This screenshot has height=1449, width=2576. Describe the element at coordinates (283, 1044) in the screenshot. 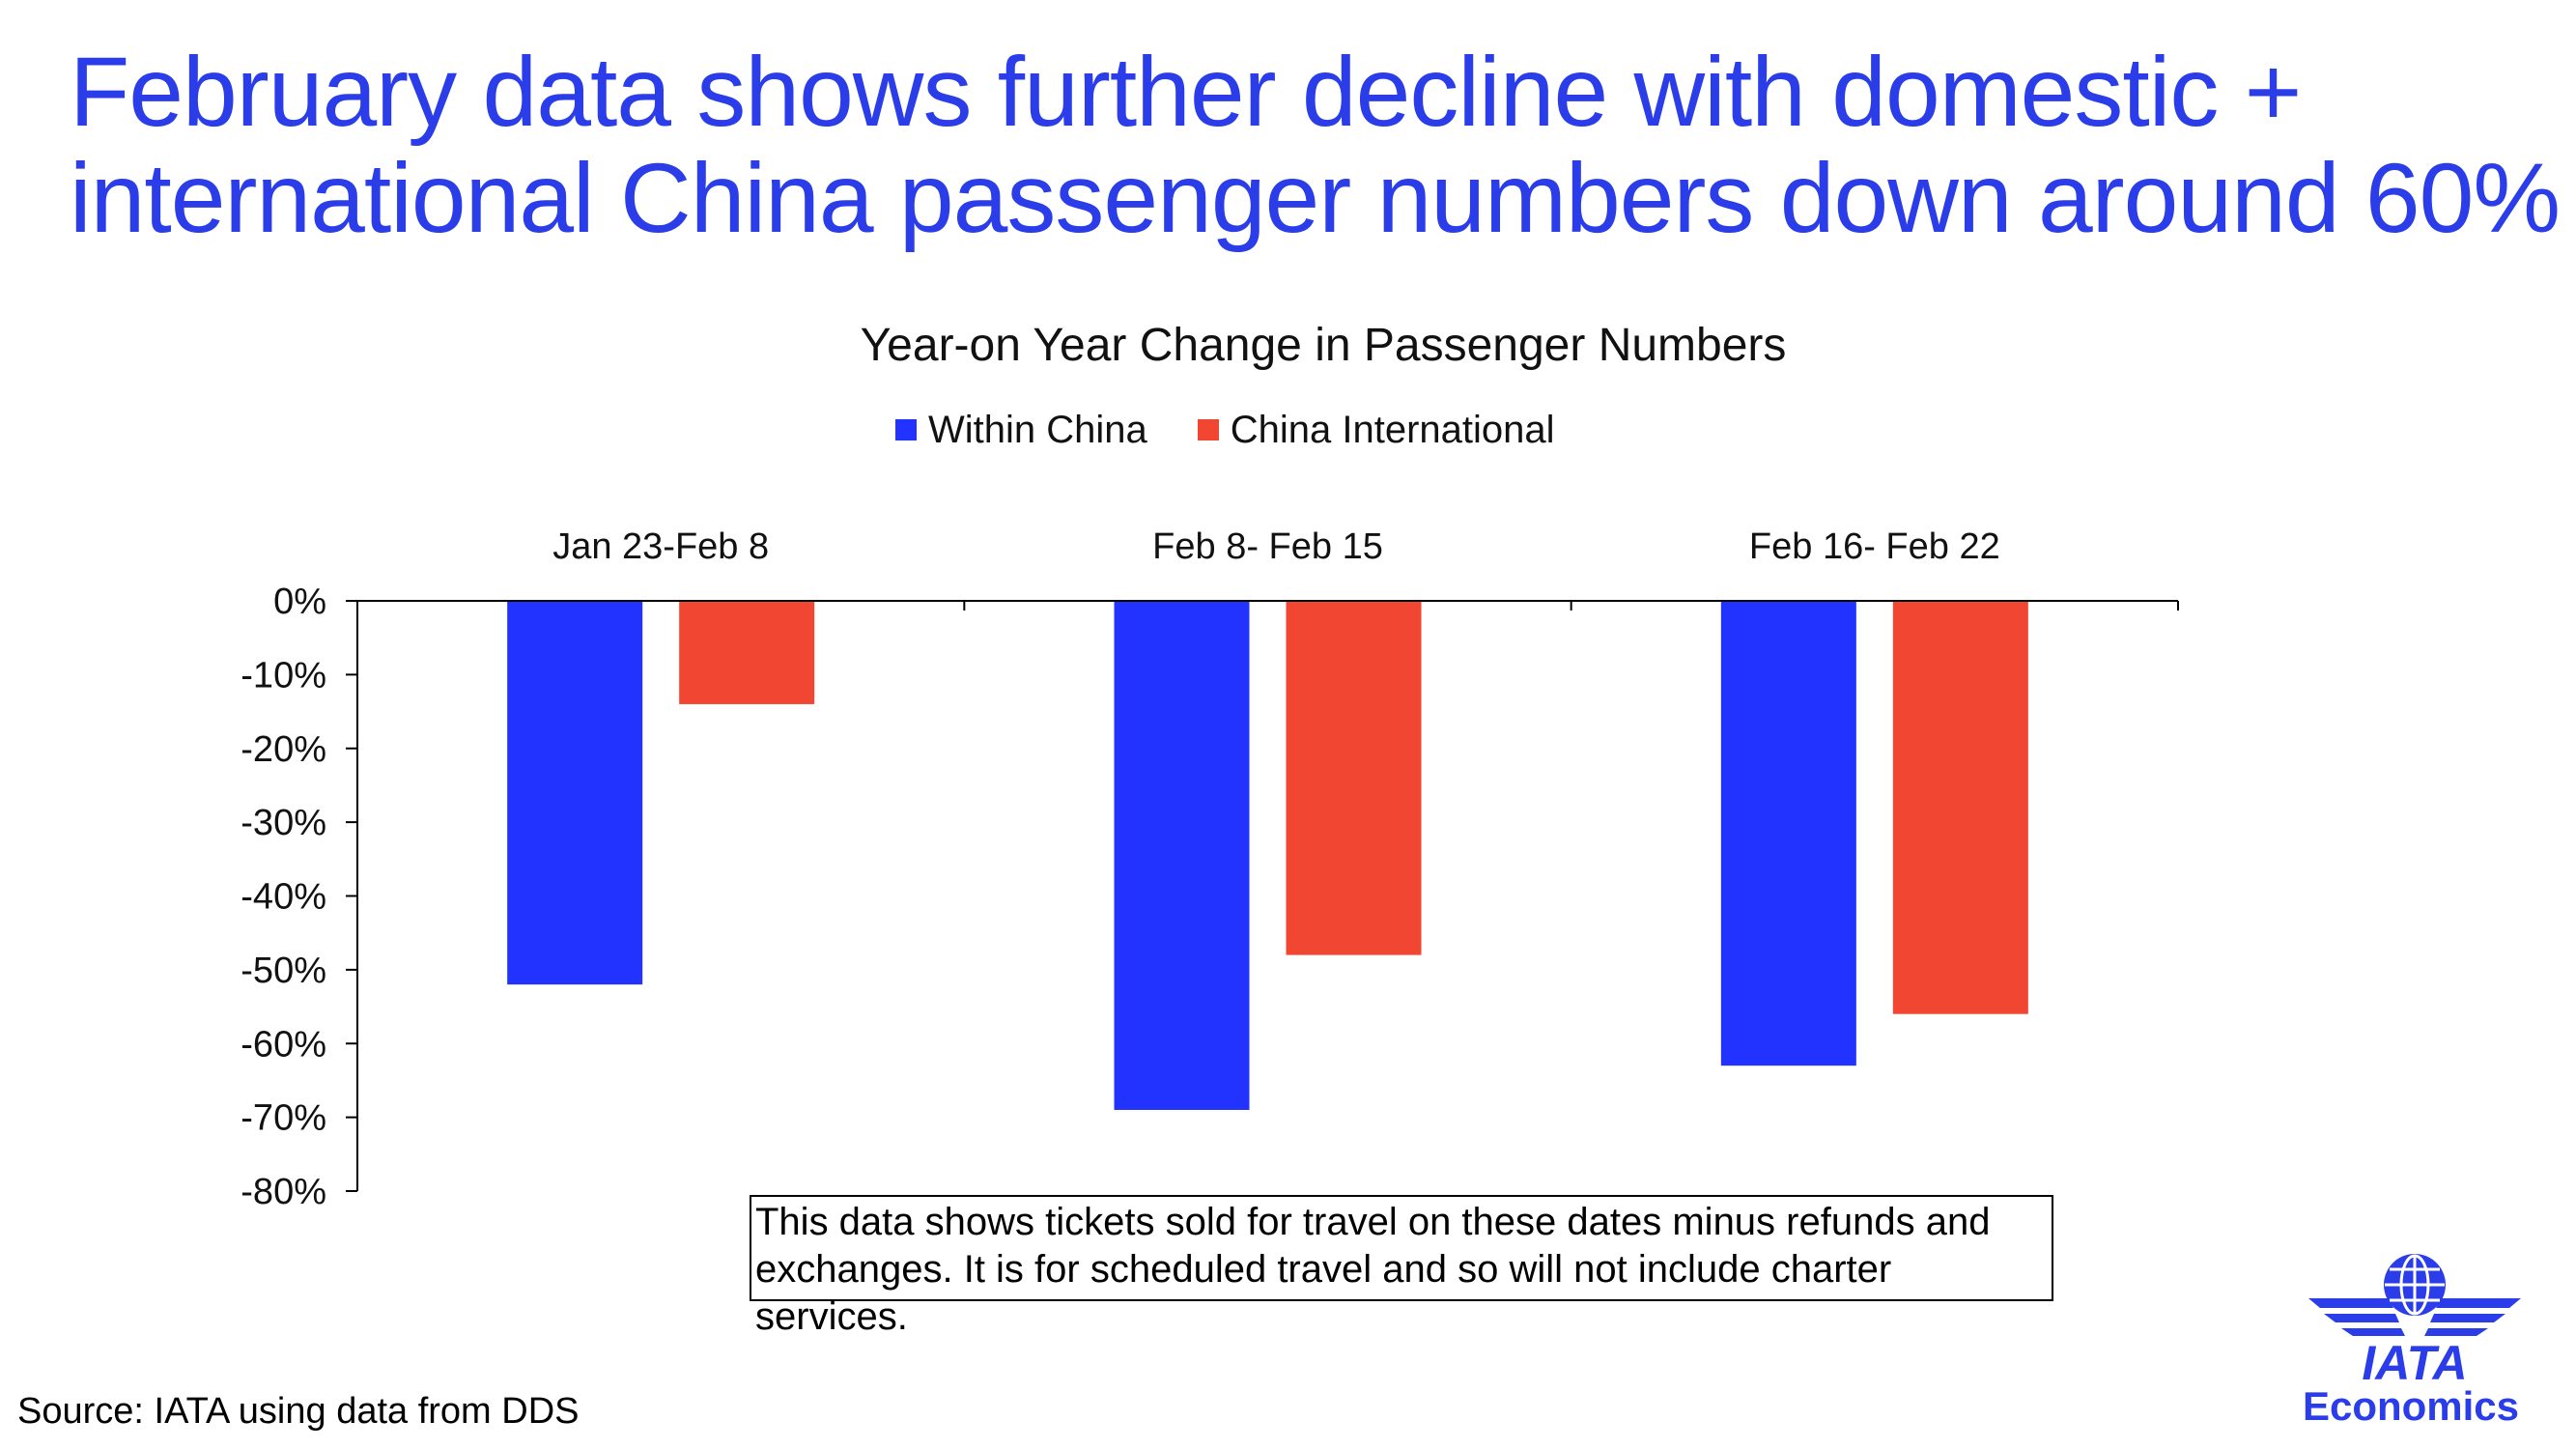

I see `y-tick-label: -60%` at that location.